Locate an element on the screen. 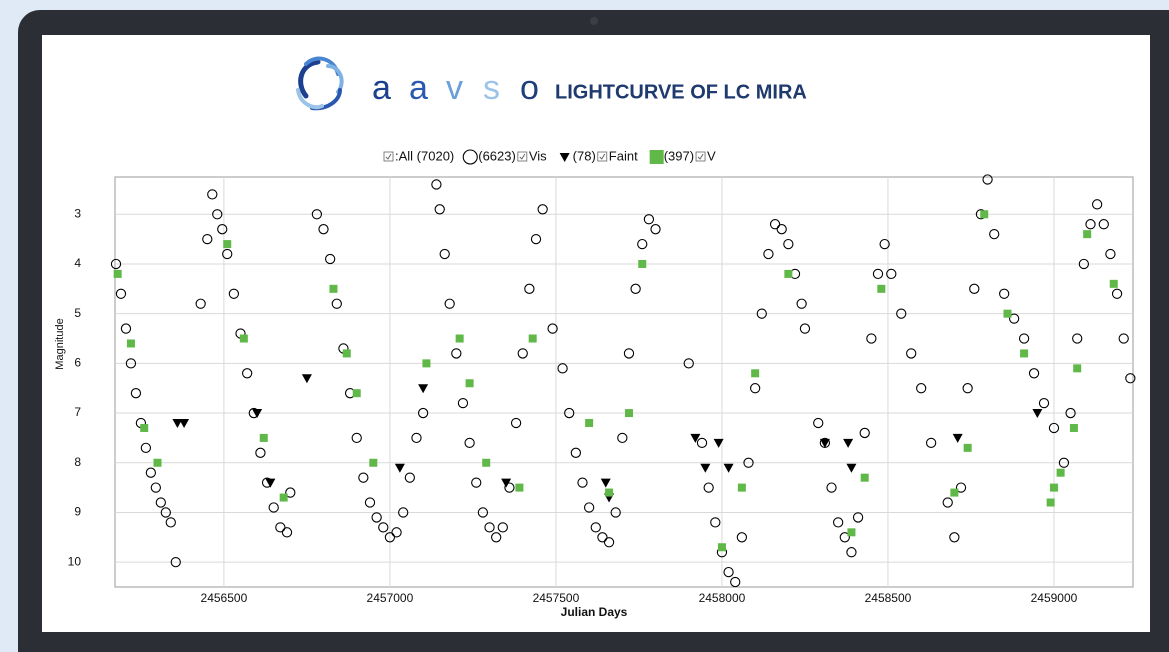  chart-title: LIGHTCURVE OF LC MIRA is located at coordinates (681, 92).